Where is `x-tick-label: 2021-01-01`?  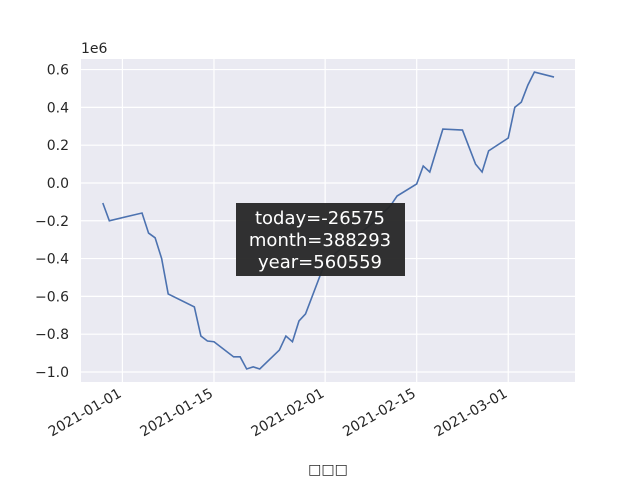
x-tick-label: 2021-01-01 is located at coordinates (85, 413).